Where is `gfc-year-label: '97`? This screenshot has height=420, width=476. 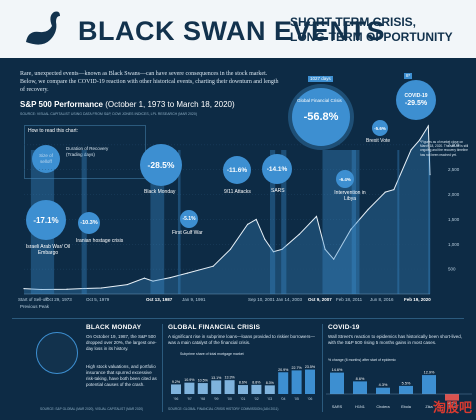 gfc-year-label: '97 is located at coordinates (189, 399).